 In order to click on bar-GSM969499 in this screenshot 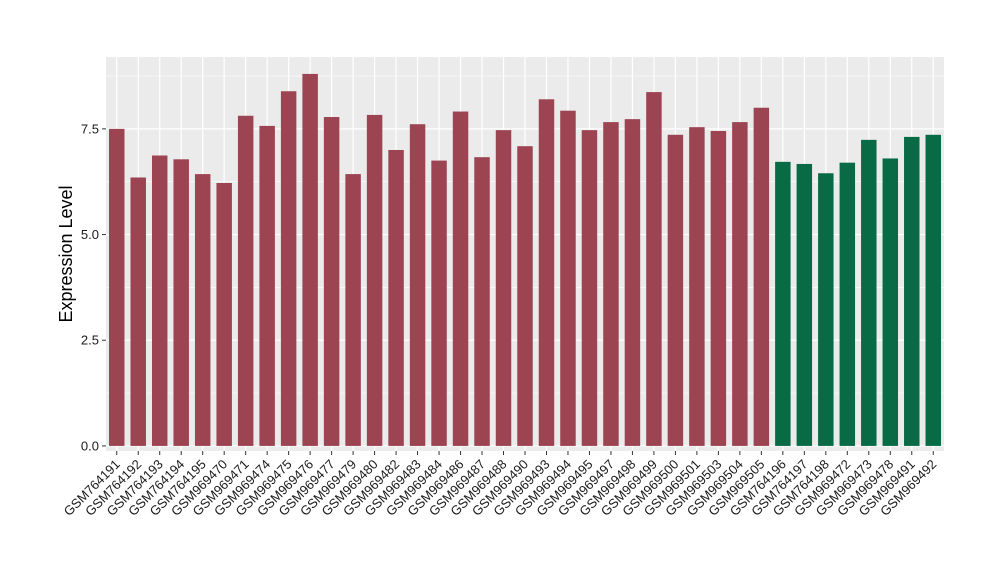, I will do `click(654, 269)`.